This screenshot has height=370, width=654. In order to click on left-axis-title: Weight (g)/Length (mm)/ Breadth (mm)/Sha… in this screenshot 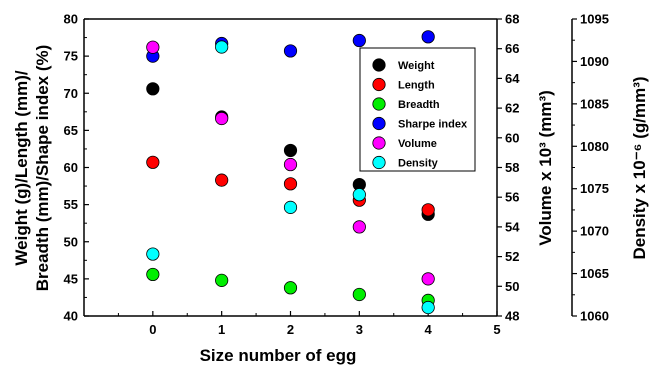, I will do `click(32, 168)`.